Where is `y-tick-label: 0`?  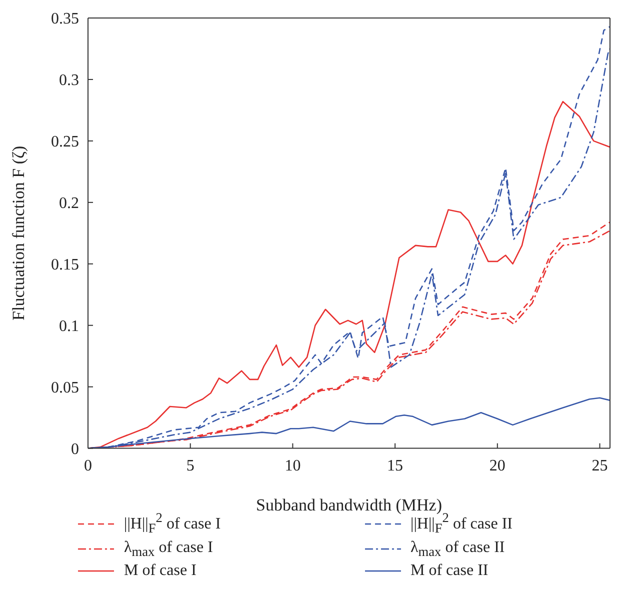 y-tick-label: 0 is located at coordinates (75, 449).